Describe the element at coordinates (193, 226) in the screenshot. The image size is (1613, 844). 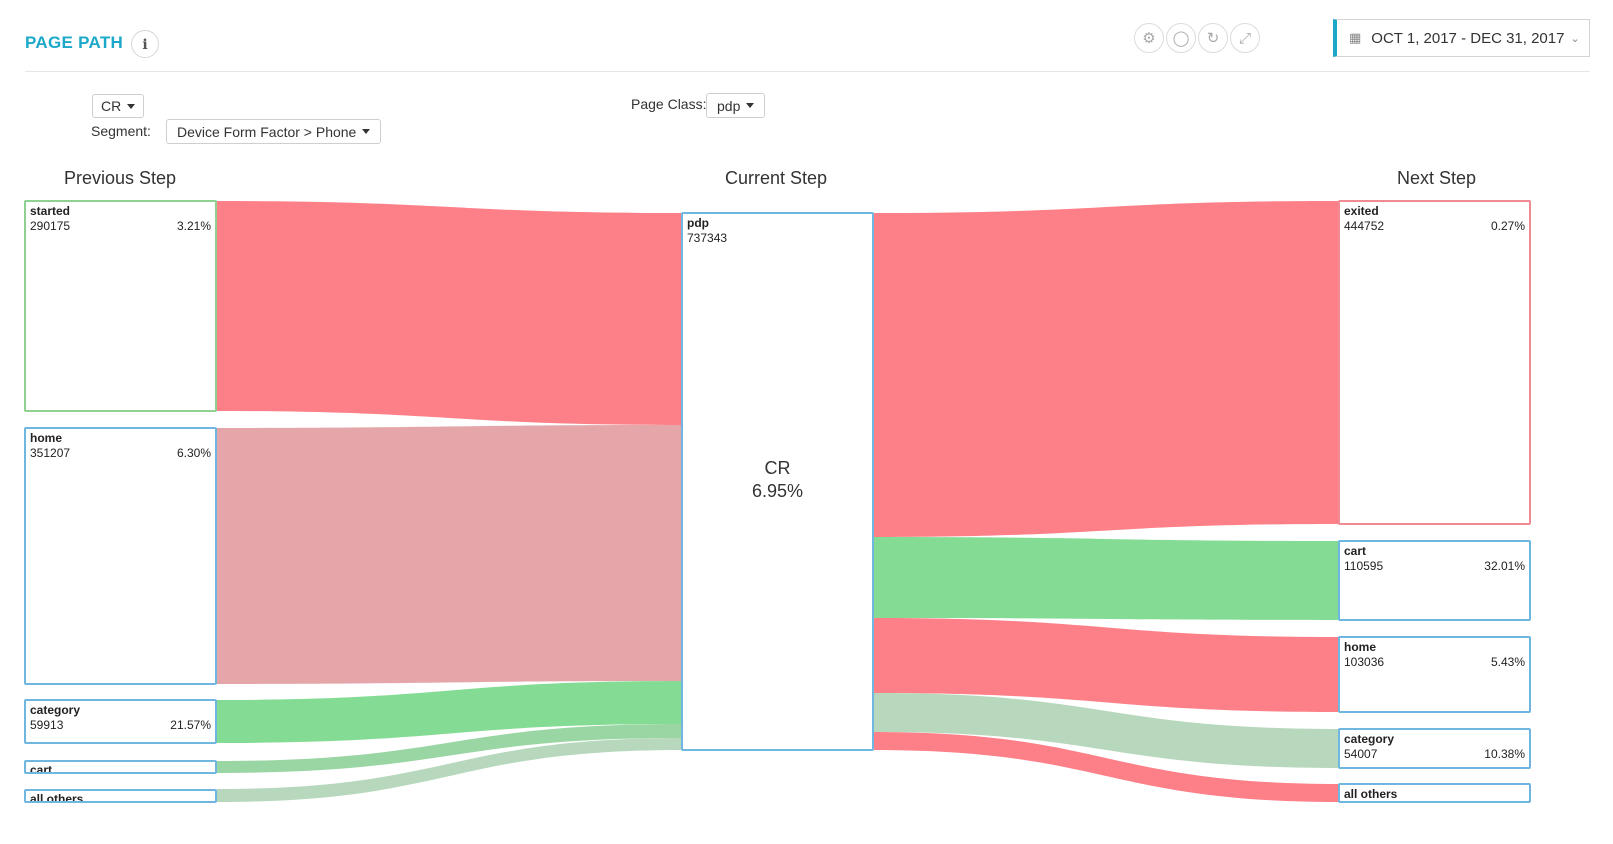
I see `node-pct: 3.21%` at that location.